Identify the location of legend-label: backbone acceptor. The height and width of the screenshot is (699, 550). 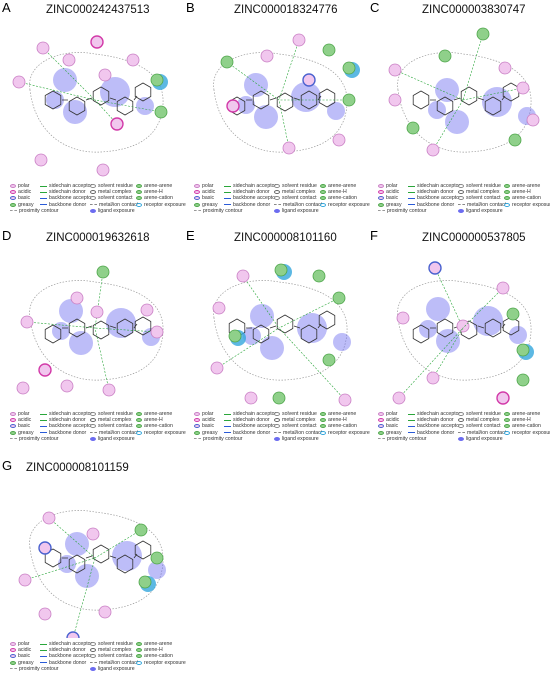
(71, 656).